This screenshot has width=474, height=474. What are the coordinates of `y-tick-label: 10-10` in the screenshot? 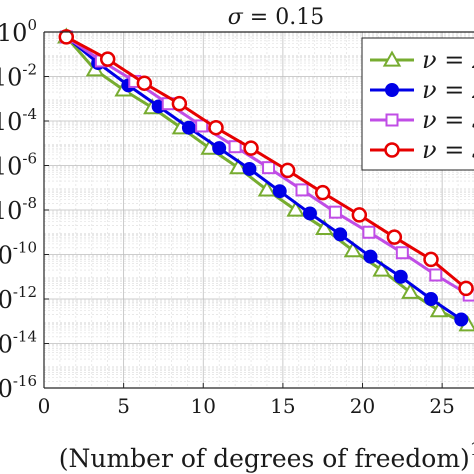 It's located at (18, 254).